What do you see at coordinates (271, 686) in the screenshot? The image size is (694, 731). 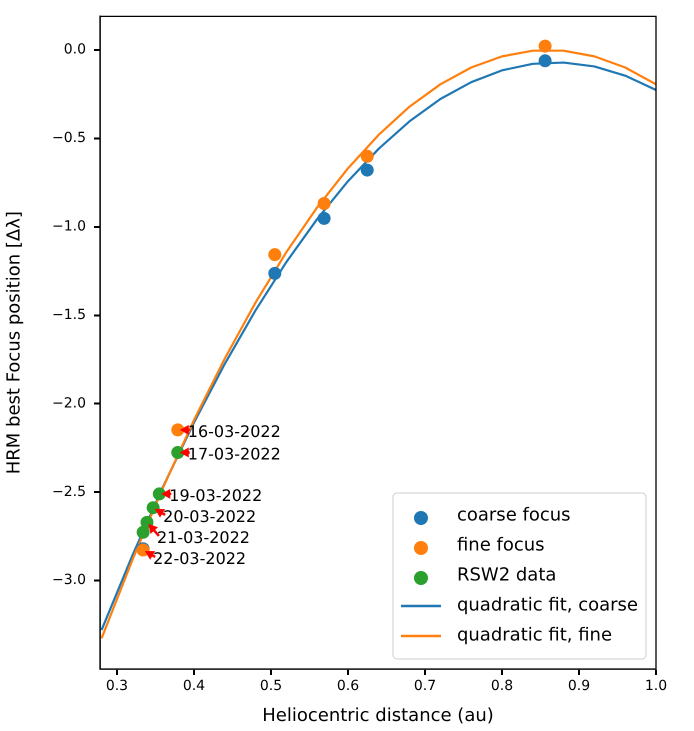 I see `x-tick-label: 0.5` at bounding box center [271, 686].